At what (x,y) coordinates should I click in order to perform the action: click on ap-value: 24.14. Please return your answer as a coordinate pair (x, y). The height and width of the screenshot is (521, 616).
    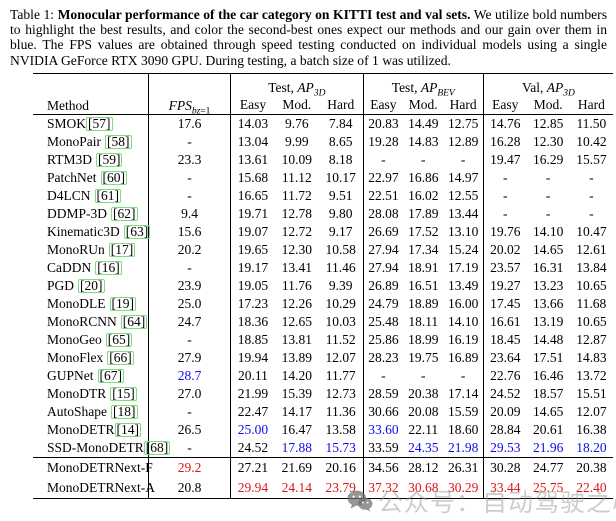
    Looking at the image, I should click on (297, 488).